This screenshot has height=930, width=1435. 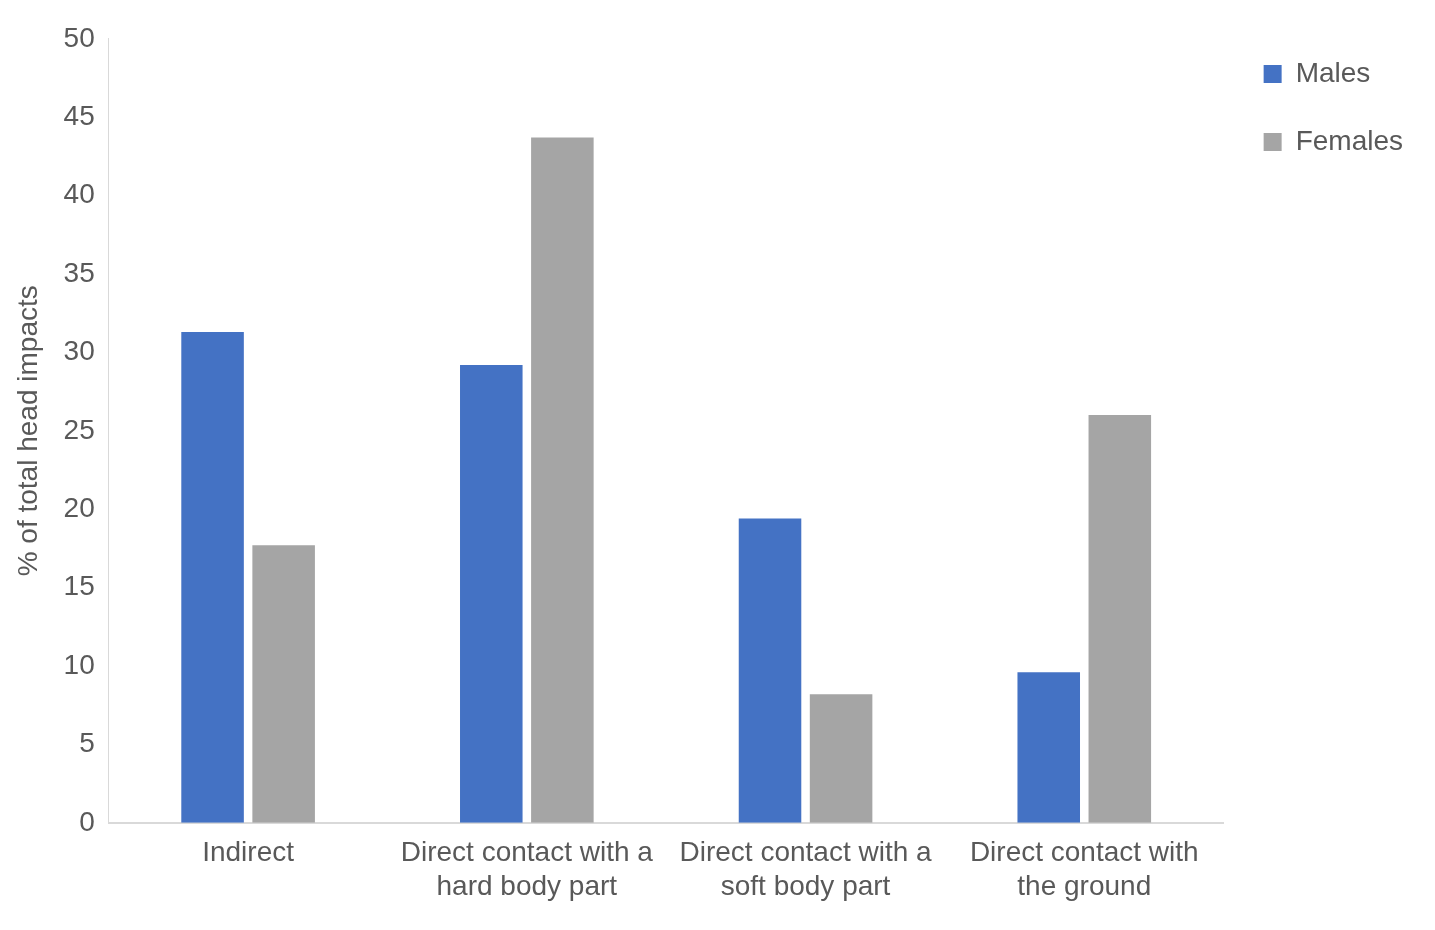 I want to click on legend-label: Males, so click(x=1333, y=72).